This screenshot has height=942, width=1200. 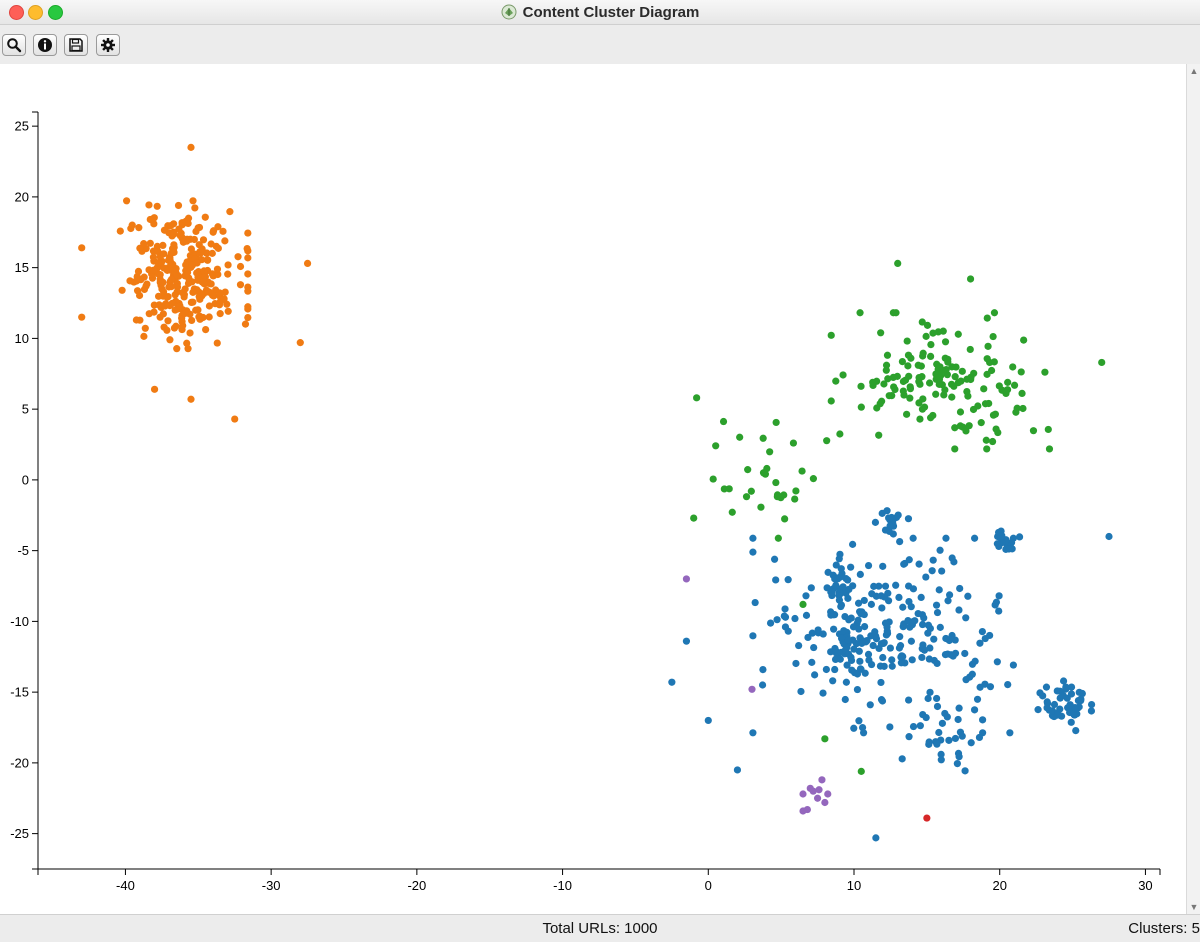 I want to click on save-button, so click(x=76, y=45).